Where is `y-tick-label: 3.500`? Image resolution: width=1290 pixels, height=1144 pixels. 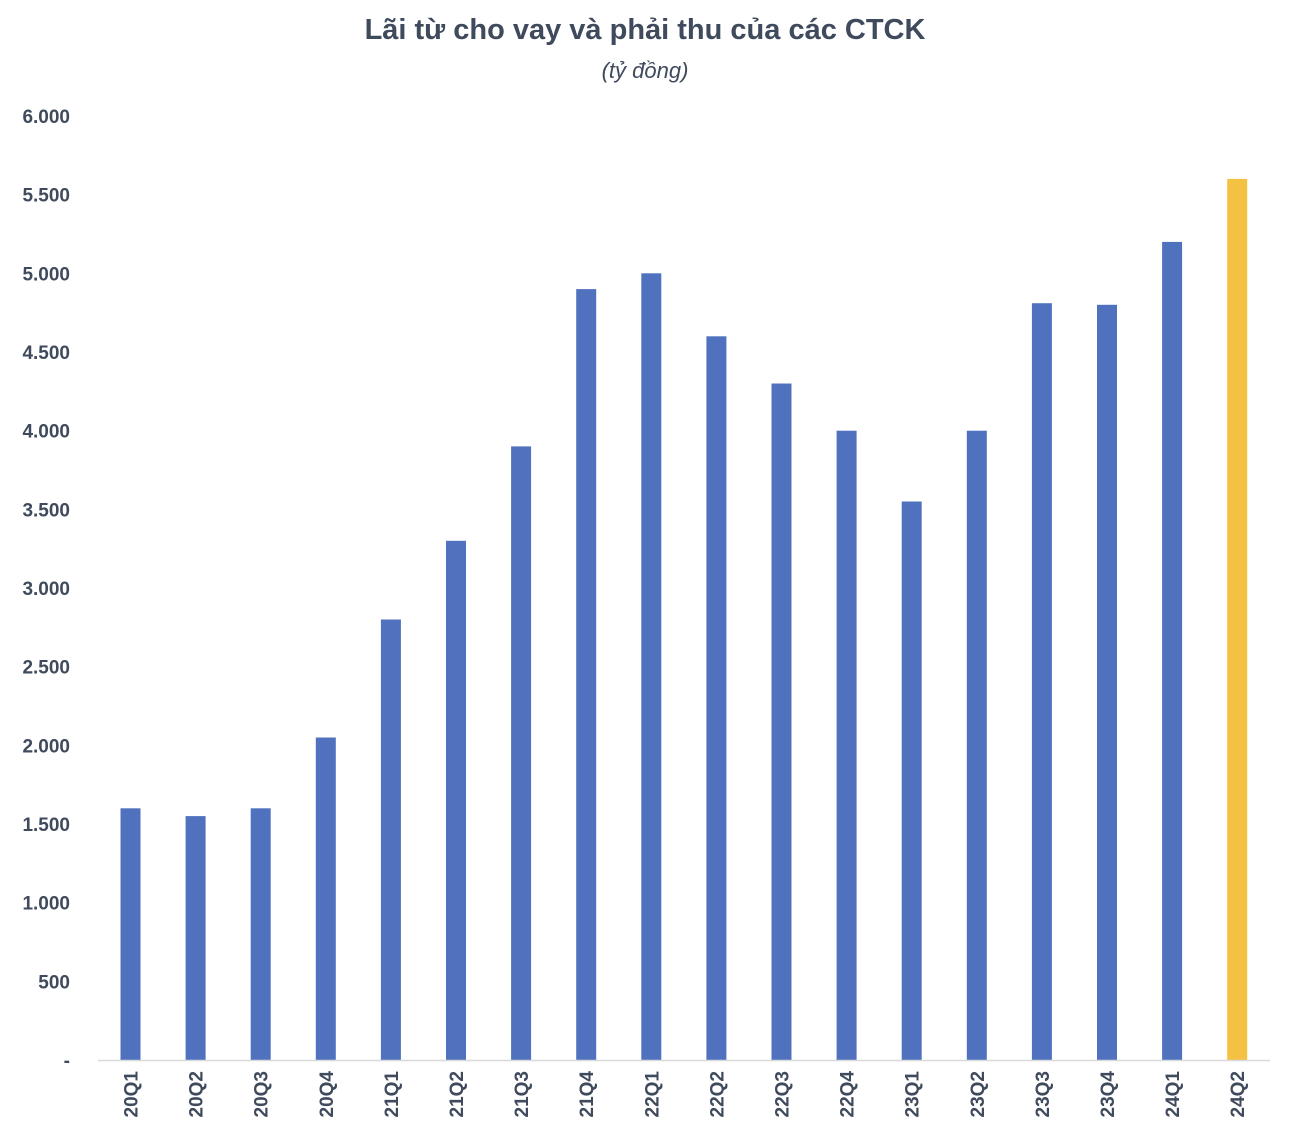 y-tick-label: 3.500 is located at coordinates (46, 510).